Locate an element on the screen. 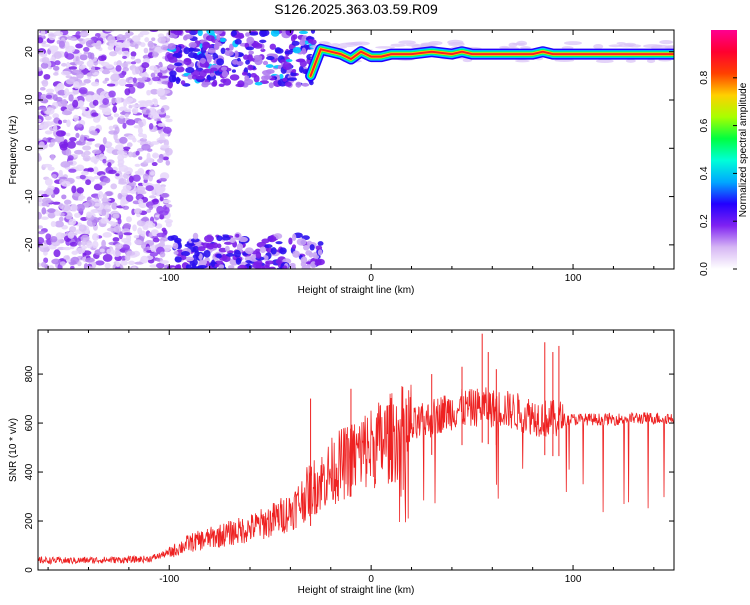 The height and width of the screenshot is (605, 750). snr-xtick-label: 0 is located at coordinates (371, 579).